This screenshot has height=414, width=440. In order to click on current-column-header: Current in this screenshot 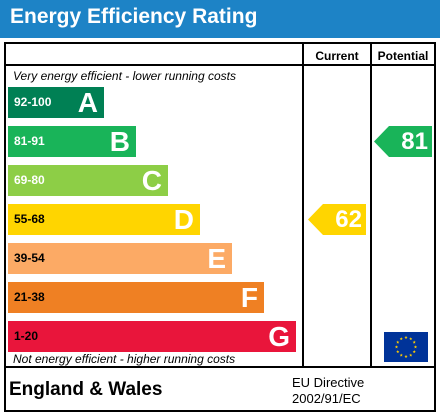, I will do `click(337, 56)`.